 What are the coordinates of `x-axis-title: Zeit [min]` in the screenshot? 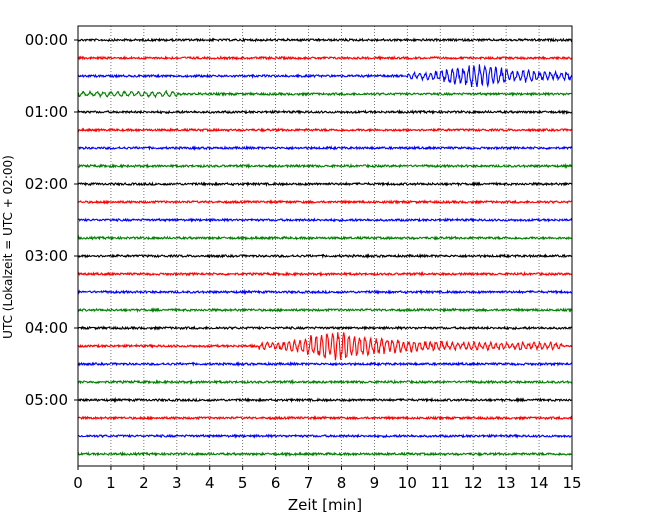 It's located at (325, 505).